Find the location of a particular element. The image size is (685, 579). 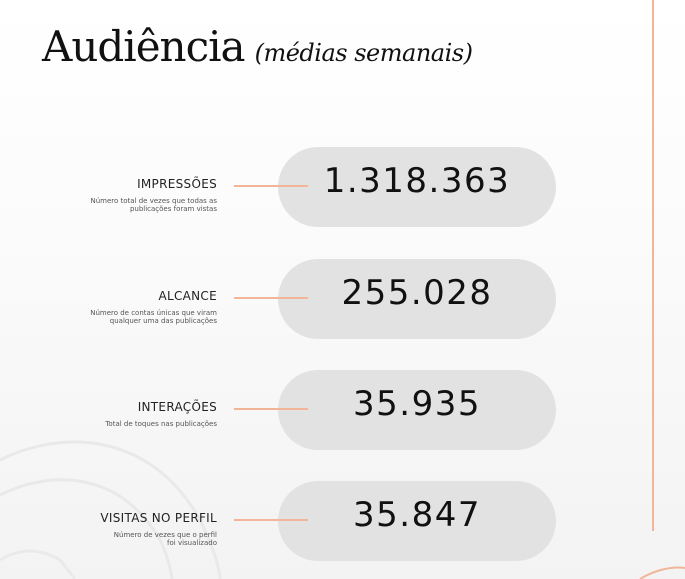

page-title: Audiência is located at coordinates (144, 46).